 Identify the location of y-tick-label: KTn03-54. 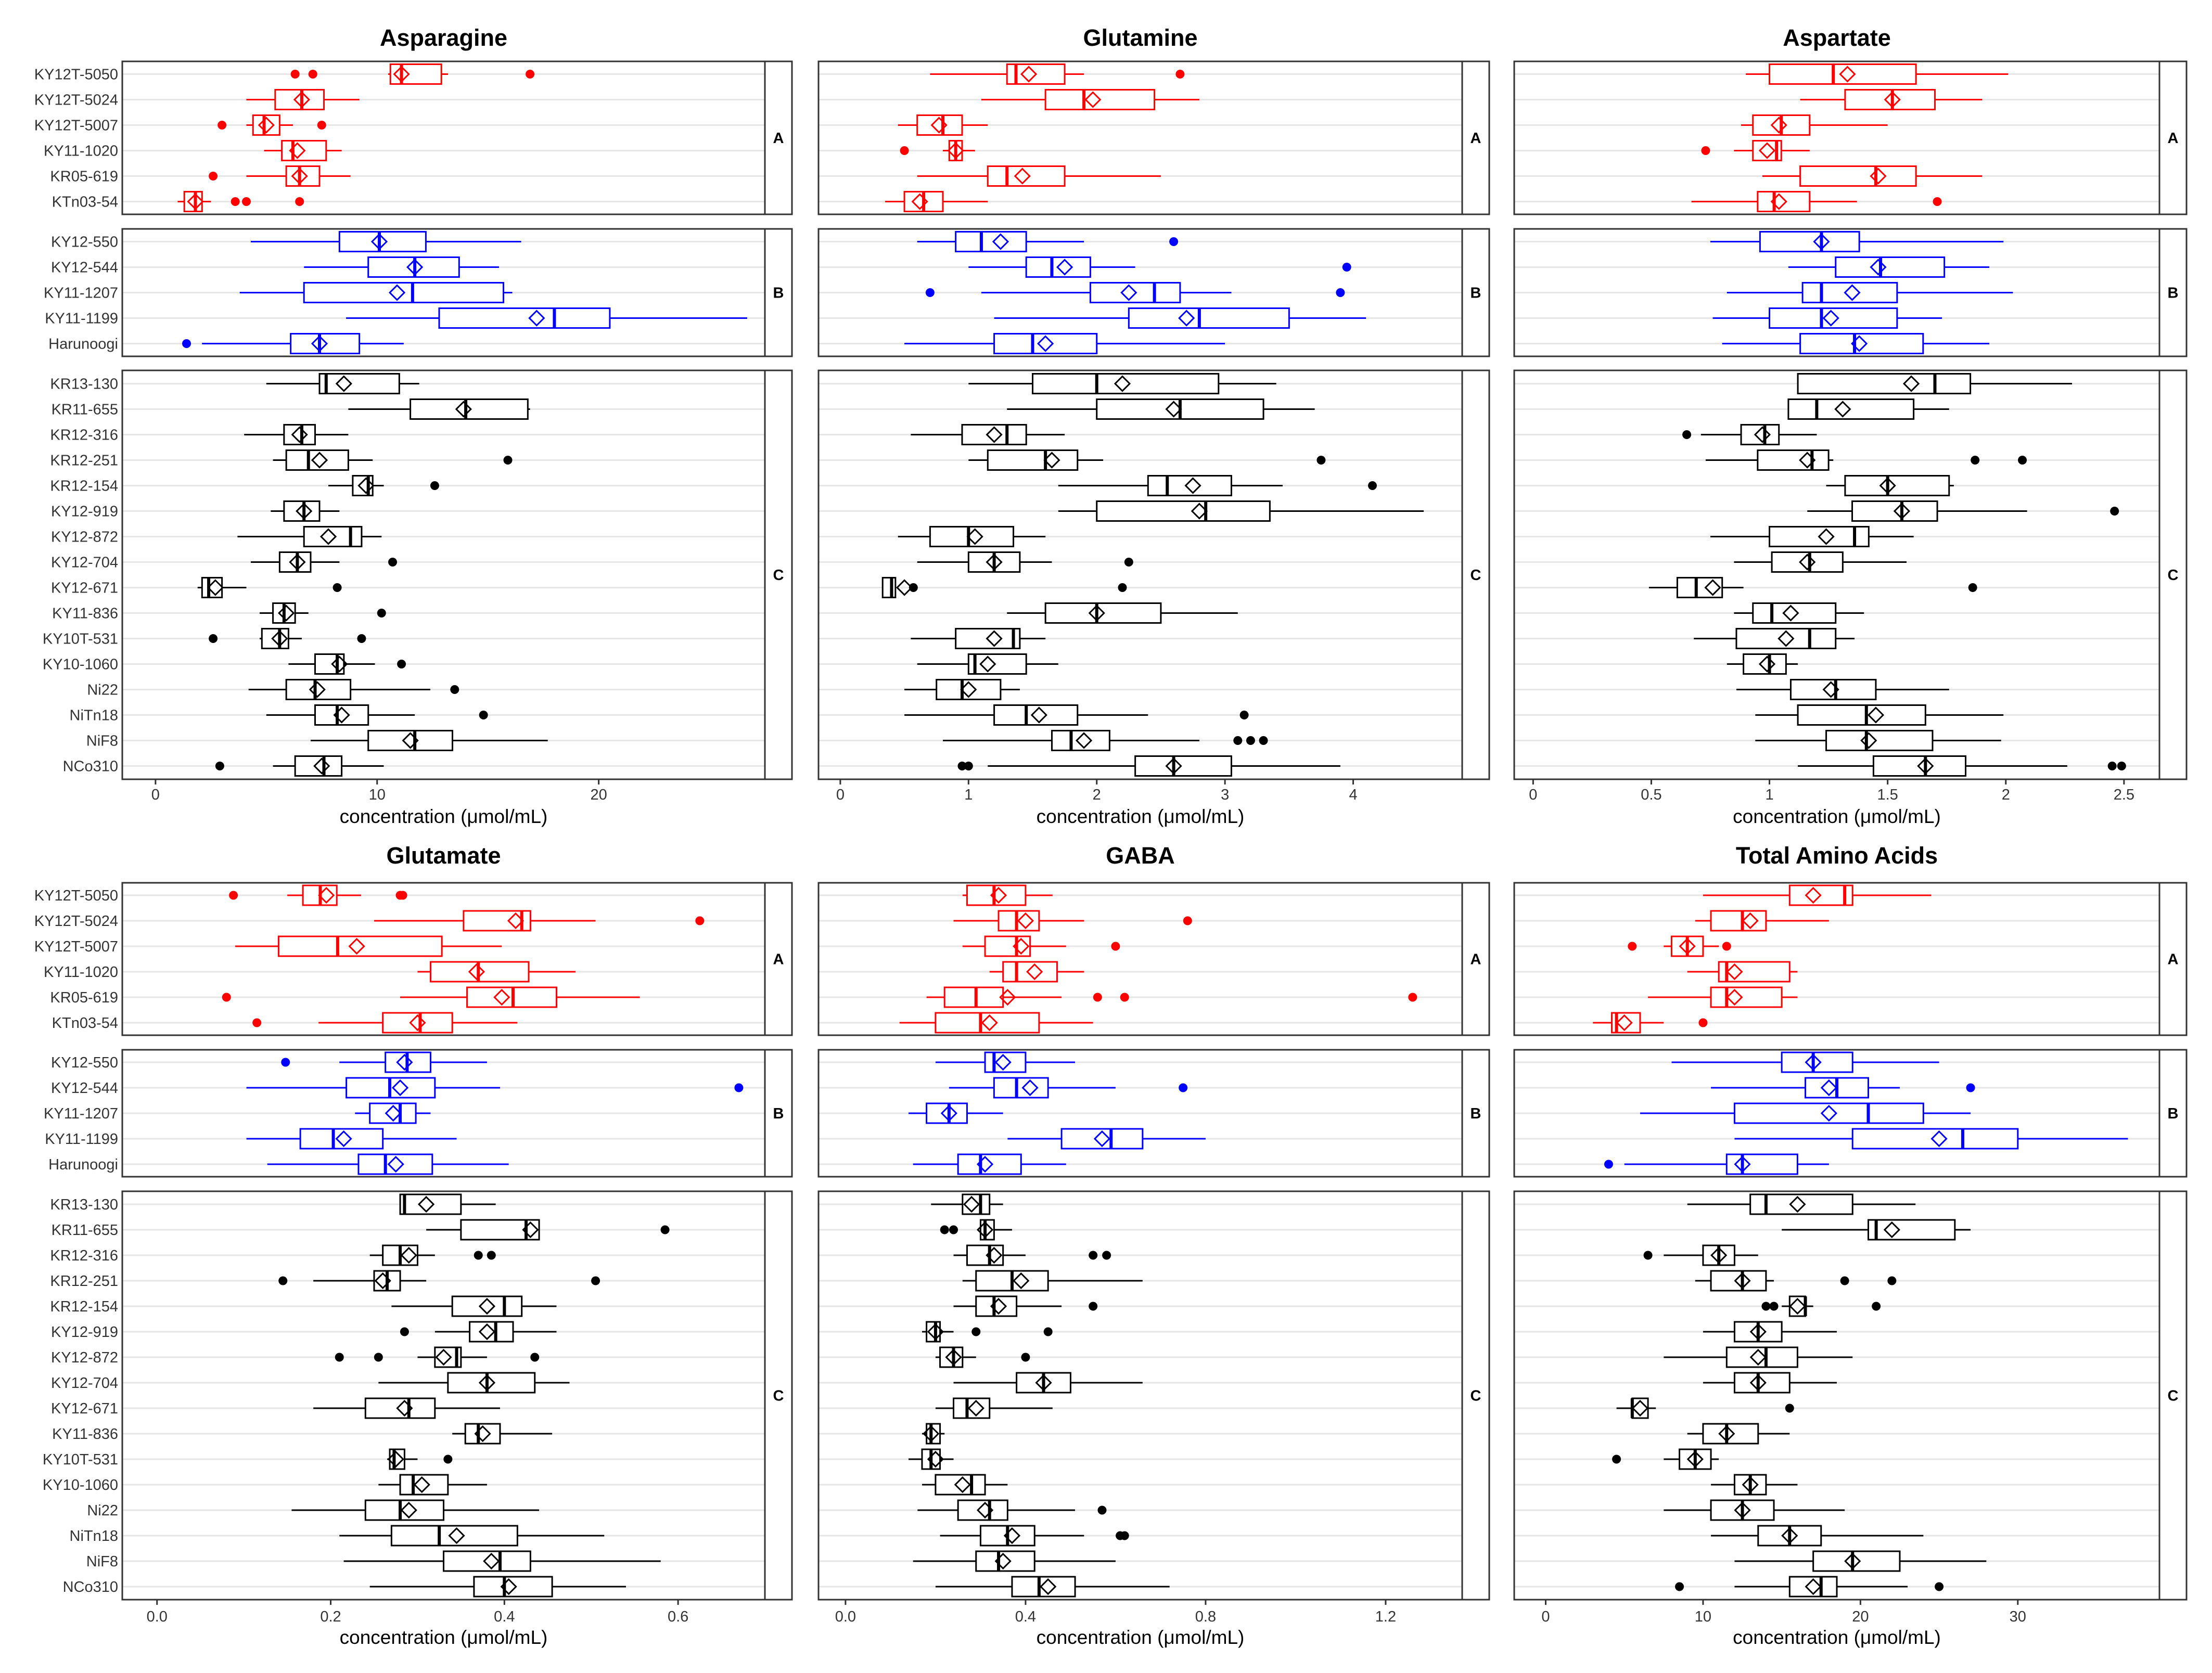
(85, 1024).